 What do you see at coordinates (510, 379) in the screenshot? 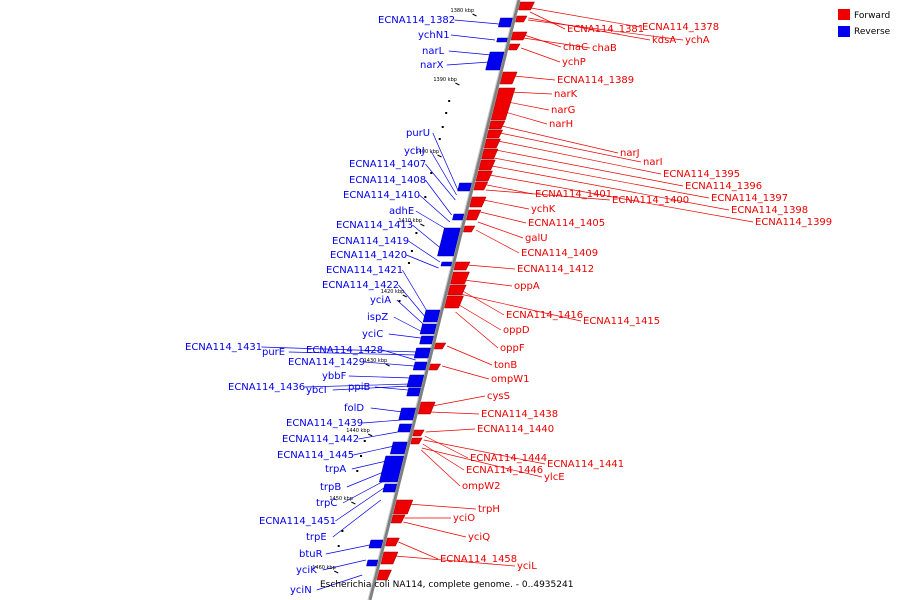
I see `forward-gene-label: ompW1` at bounding box center [510, 379].